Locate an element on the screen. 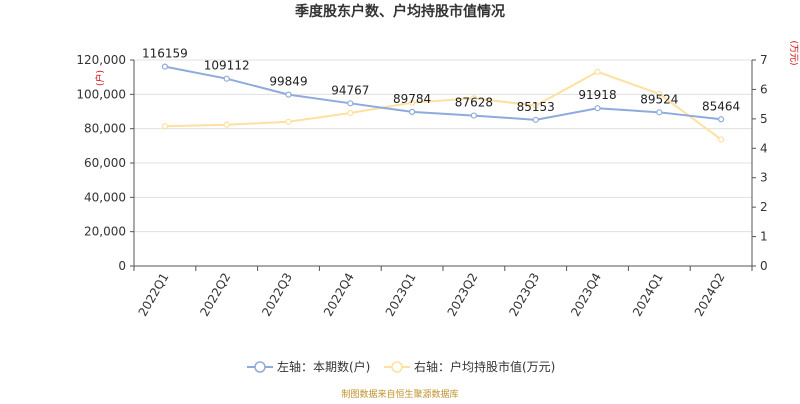 The width and height of the screenshot is (800, 404). right-axis-tick-label: 2 is located at coordinates (764, 207).